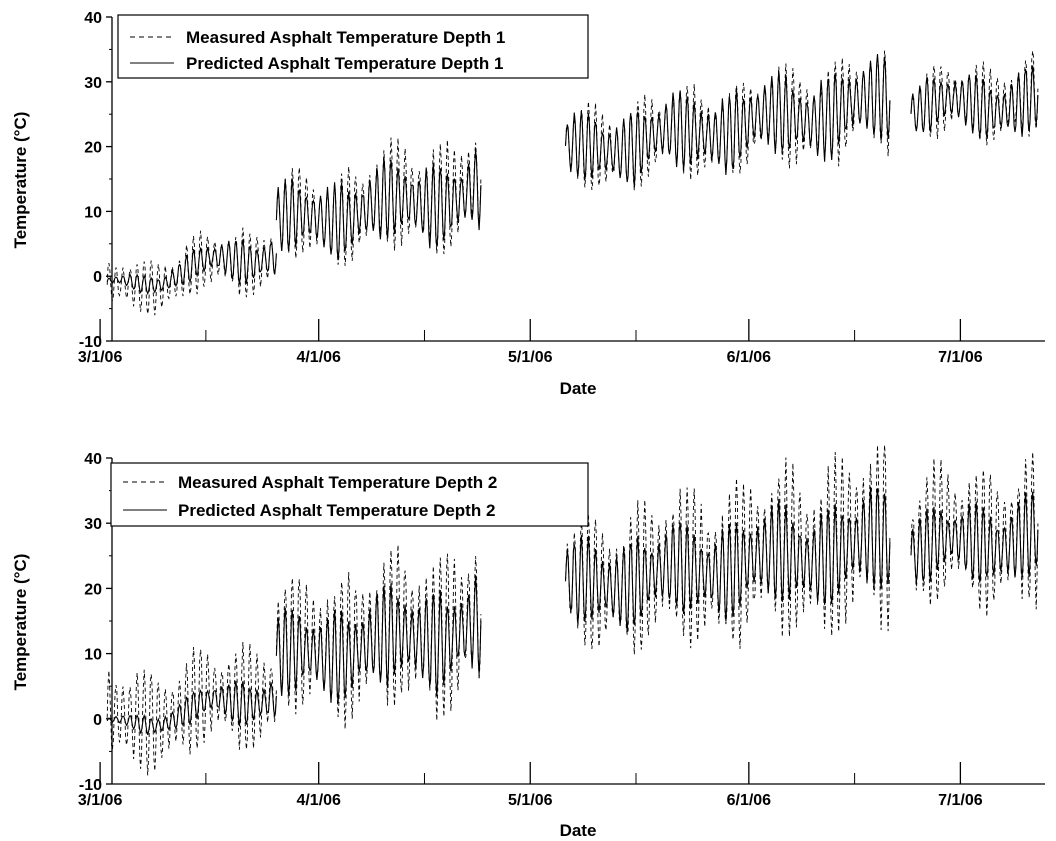  What do you see at coordinates (93, 212) in the screenshot?
I see `panel-1-y-tick-label: 10` at bounding box center [93, 212].